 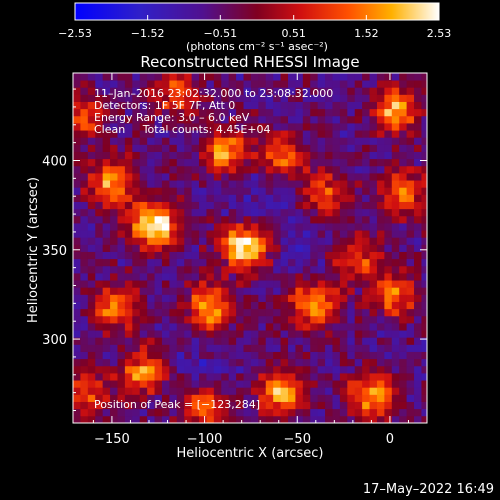 I want to click on y-axis-label: Heliocentric Y (arcsec), so click(x=33, y=250).